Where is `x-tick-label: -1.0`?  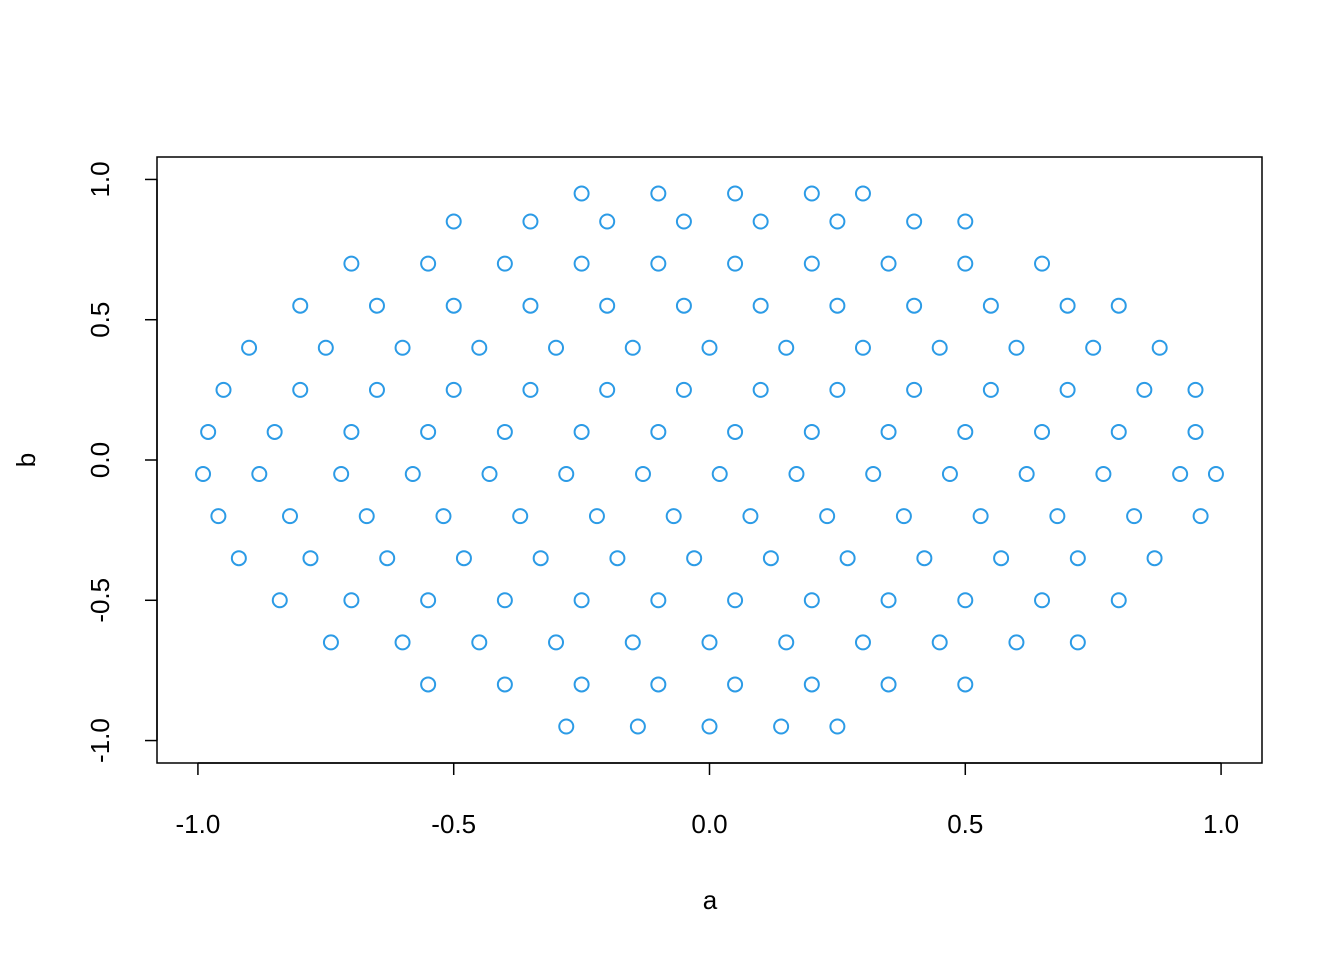
x-tick-label: -1.0 is located at coordinates (198, 824).